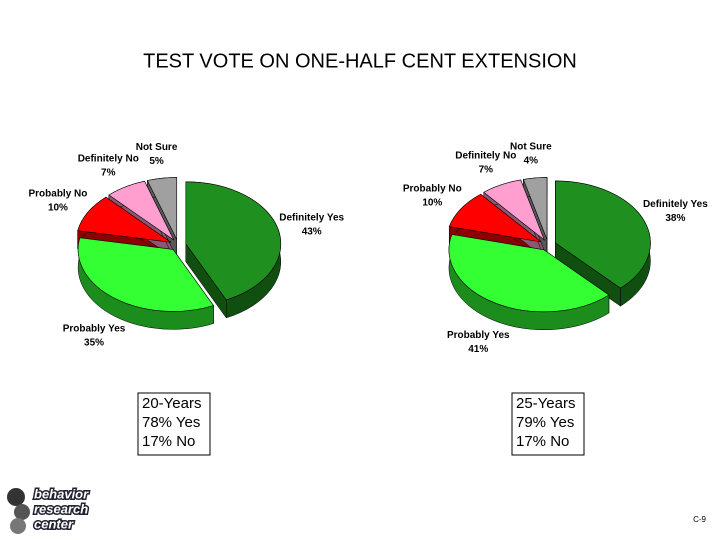  I want to click on logo-text: behavior, so click(61, 493).